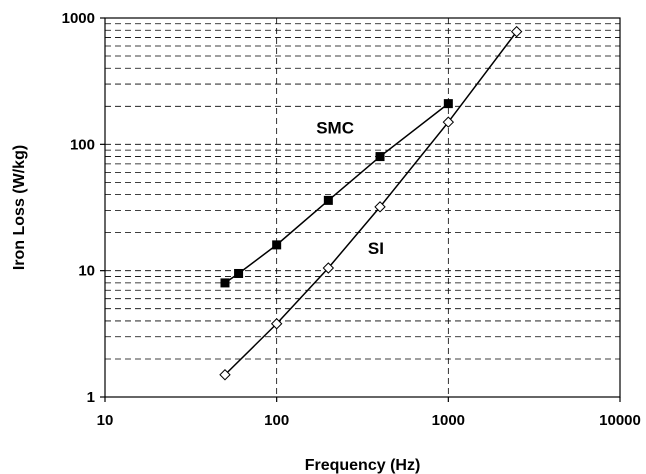 The height and width of the screenshot is (474, 646). Describe the element at coordinates (82, 144) in the screenshot. I see `y-tick-label: 100` at that location.